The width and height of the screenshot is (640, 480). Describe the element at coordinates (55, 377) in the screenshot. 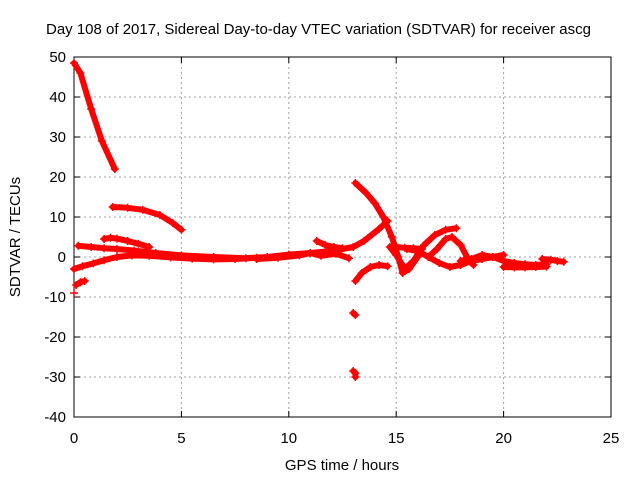

I see `y-tick-label: -30` at that location.